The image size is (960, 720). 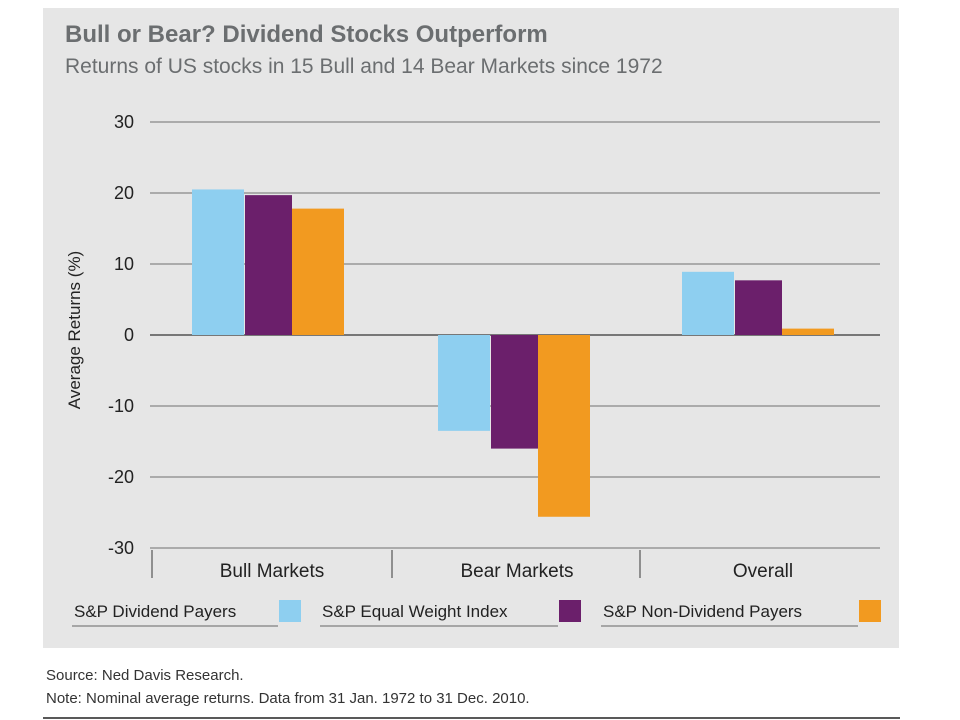 I want to click on category-label: Bear Markets, so click(x=517, y=571).